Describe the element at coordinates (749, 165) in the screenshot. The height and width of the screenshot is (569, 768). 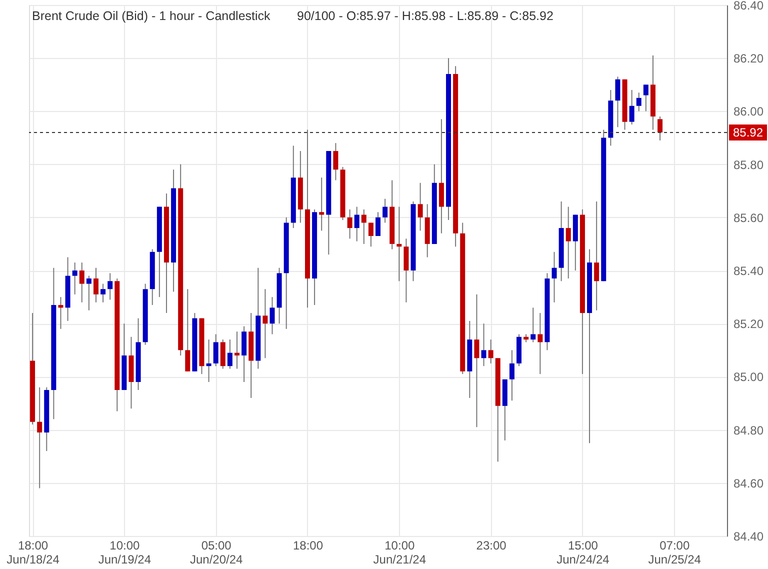
I see `y-tick-label: 85.80` at that location.